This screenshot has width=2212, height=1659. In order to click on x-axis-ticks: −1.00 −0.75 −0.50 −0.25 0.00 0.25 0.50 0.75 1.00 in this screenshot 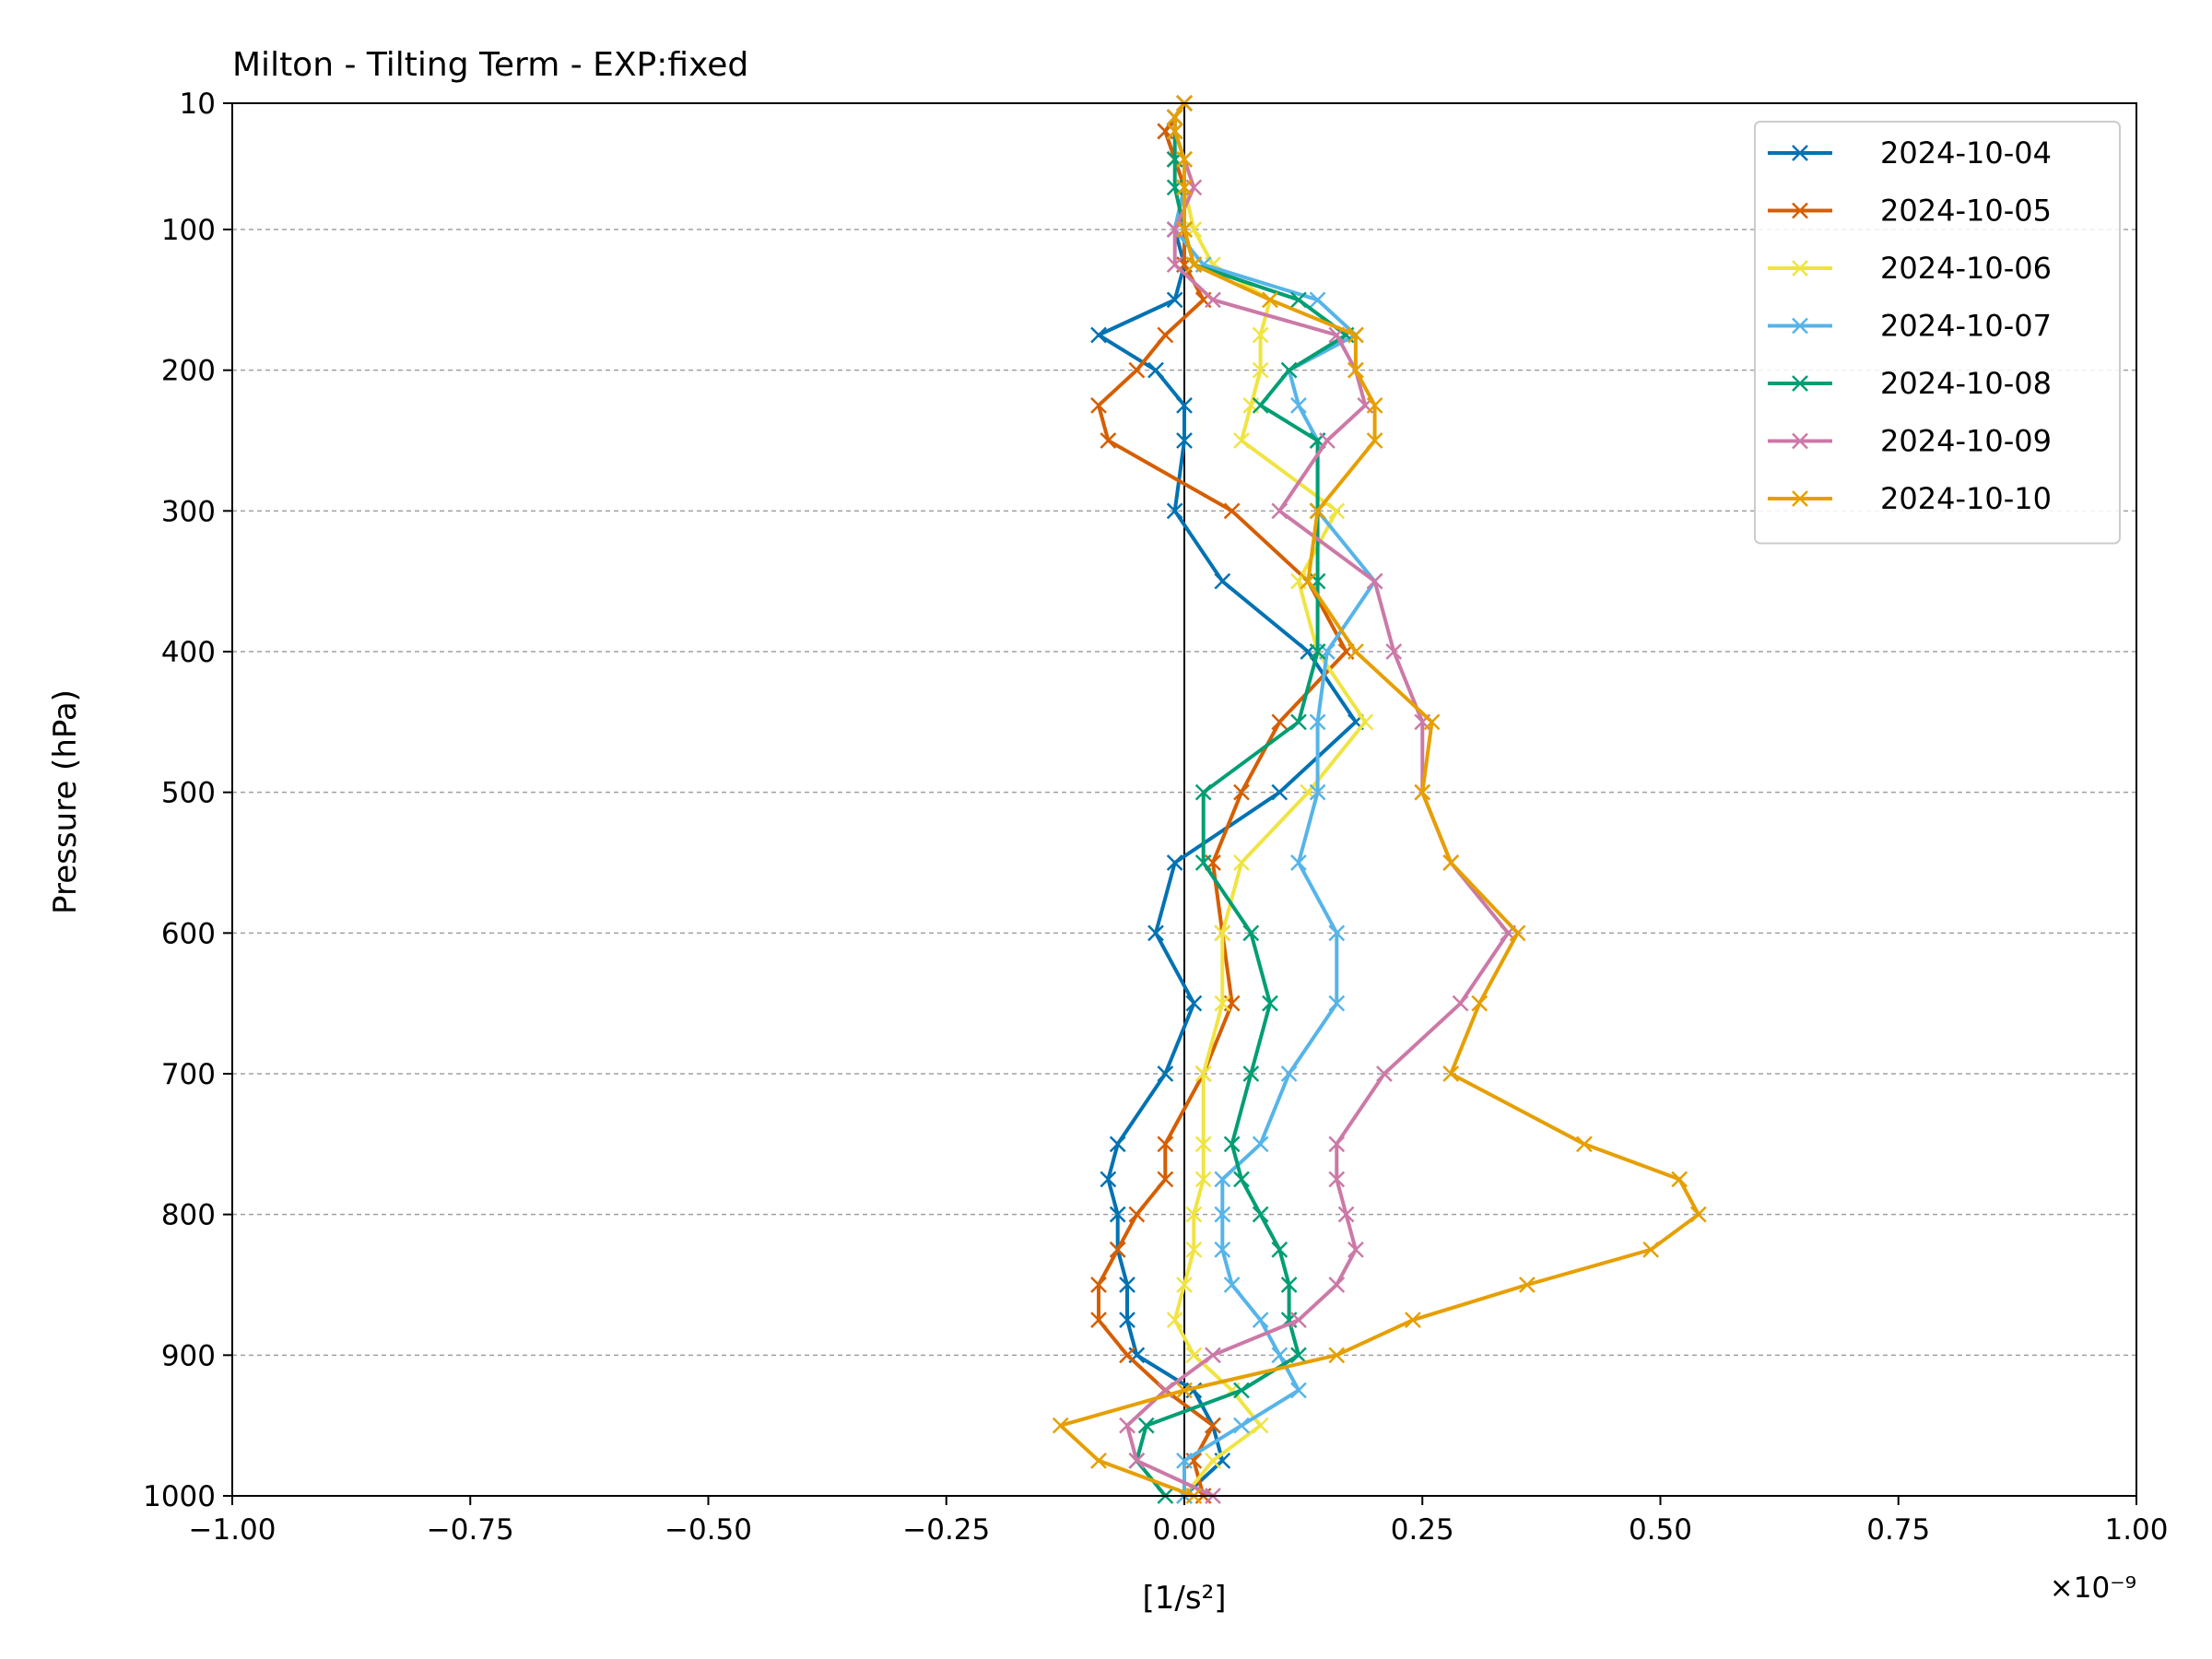, I will do `click(1179, 1521)`.